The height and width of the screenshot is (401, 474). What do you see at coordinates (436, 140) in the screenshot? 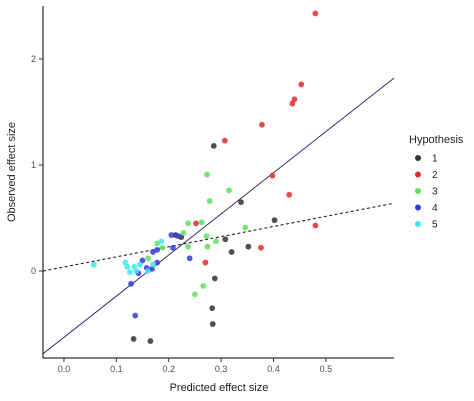
I see `legend-title: Hypothesis` at bounding box center [436, 140].